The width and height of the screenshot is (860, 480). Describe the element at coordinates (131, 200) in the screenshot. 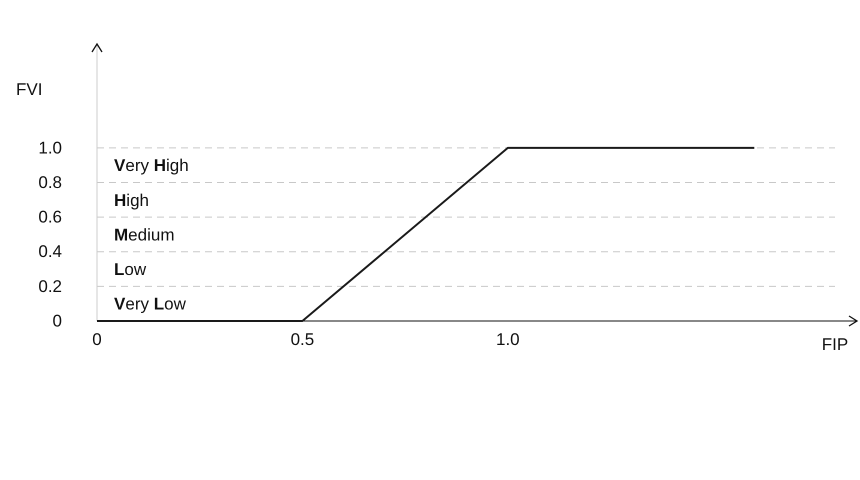

I see `annotation: High` at that location.